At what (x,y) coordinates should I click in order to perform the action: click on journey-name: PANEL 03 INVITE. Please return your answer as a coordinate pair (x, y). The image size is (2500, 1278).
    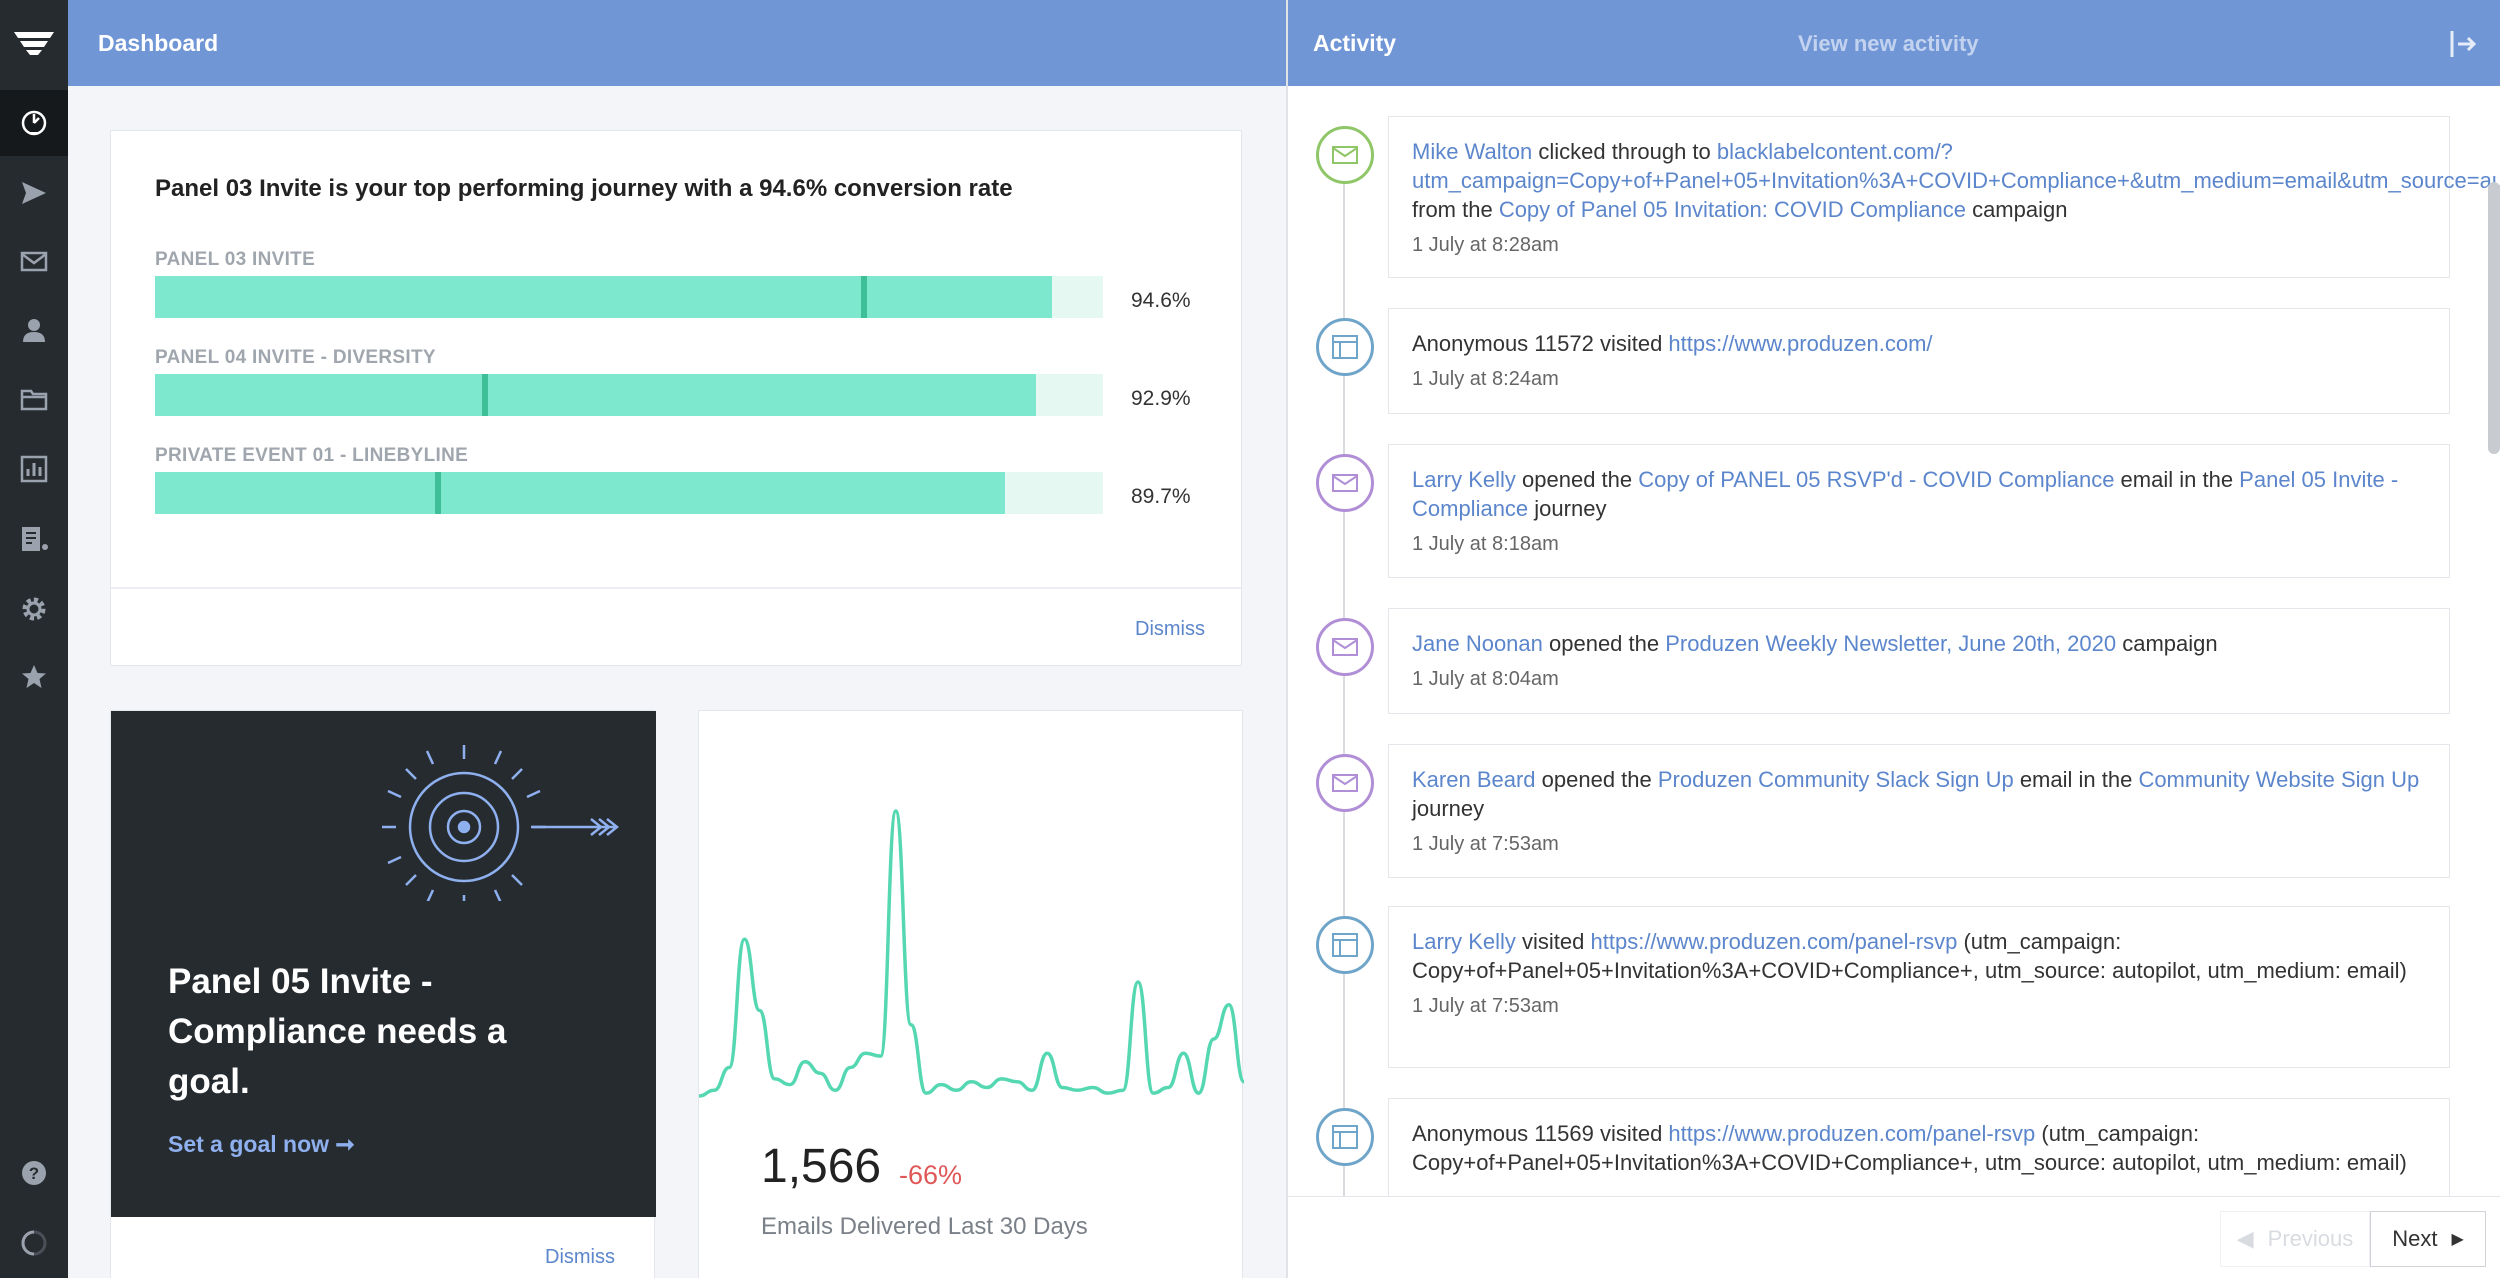
    Looking at the image, I should click on (235, 259).